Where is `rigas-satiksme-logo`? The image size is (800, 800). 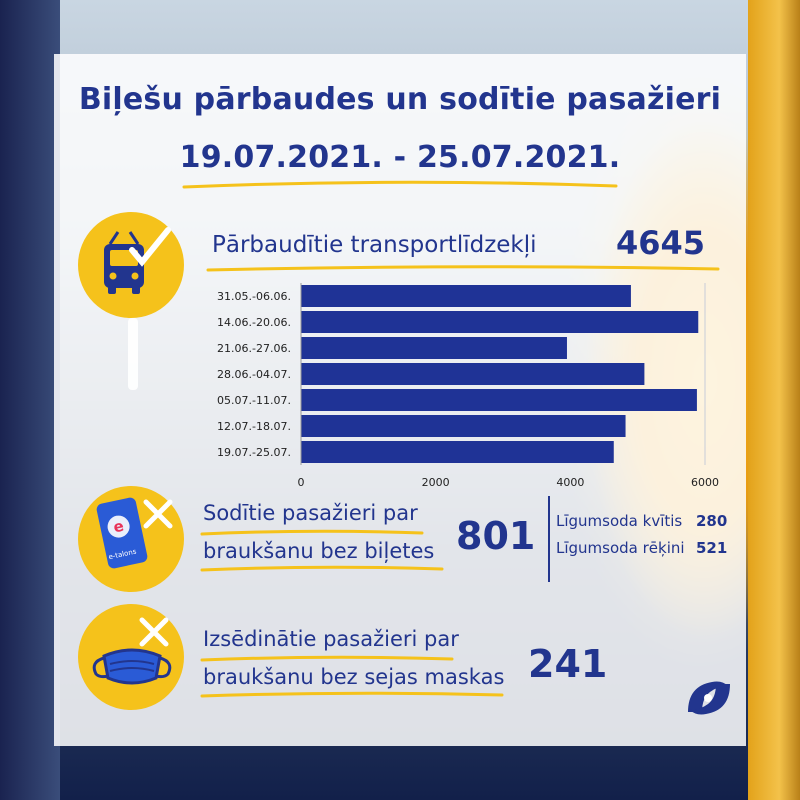
rigas-satiksme-logo is located at coordinates (709, 698).